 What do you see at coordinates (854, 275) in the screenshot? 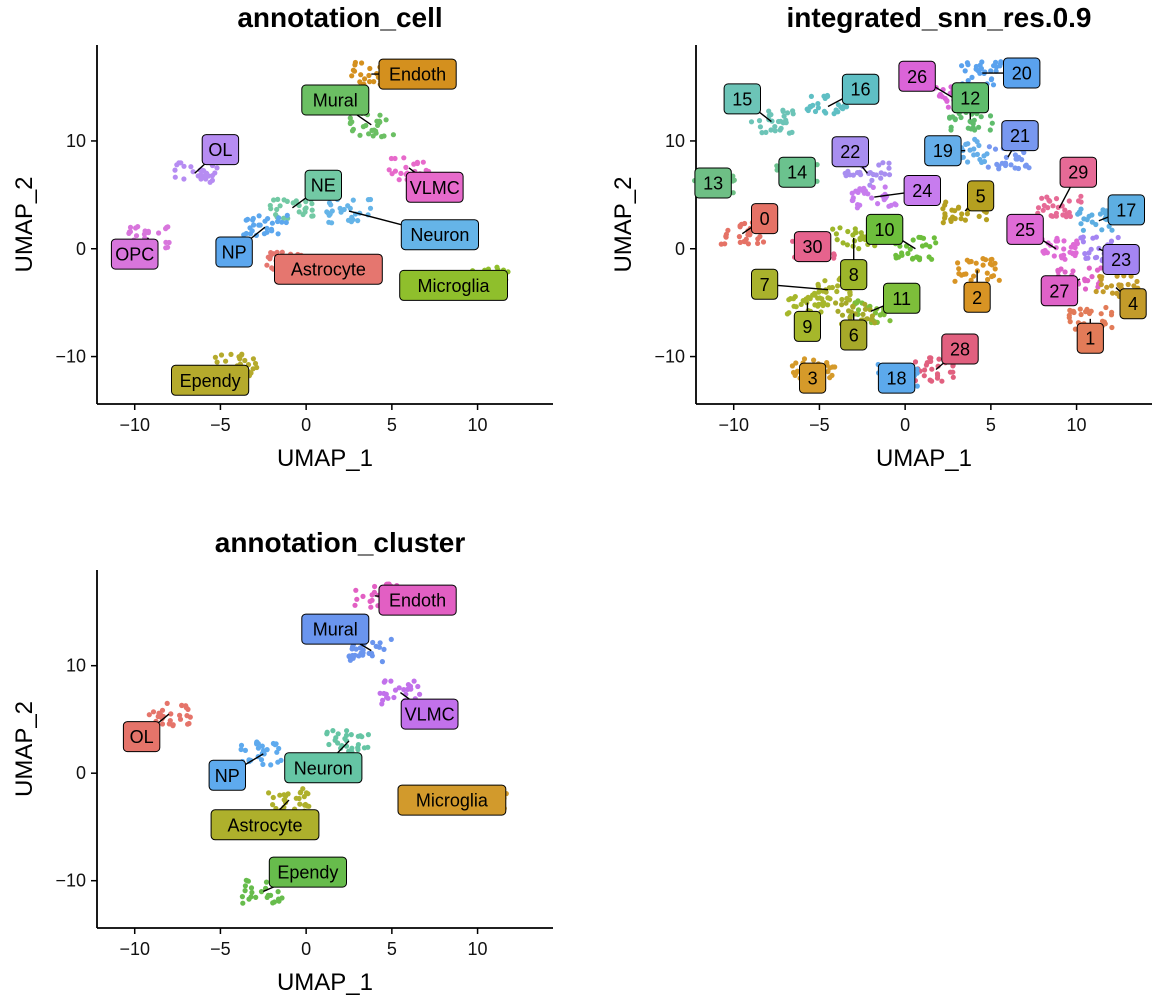
I see `cluster-label-8: 8` at bounding box center [854, 275].